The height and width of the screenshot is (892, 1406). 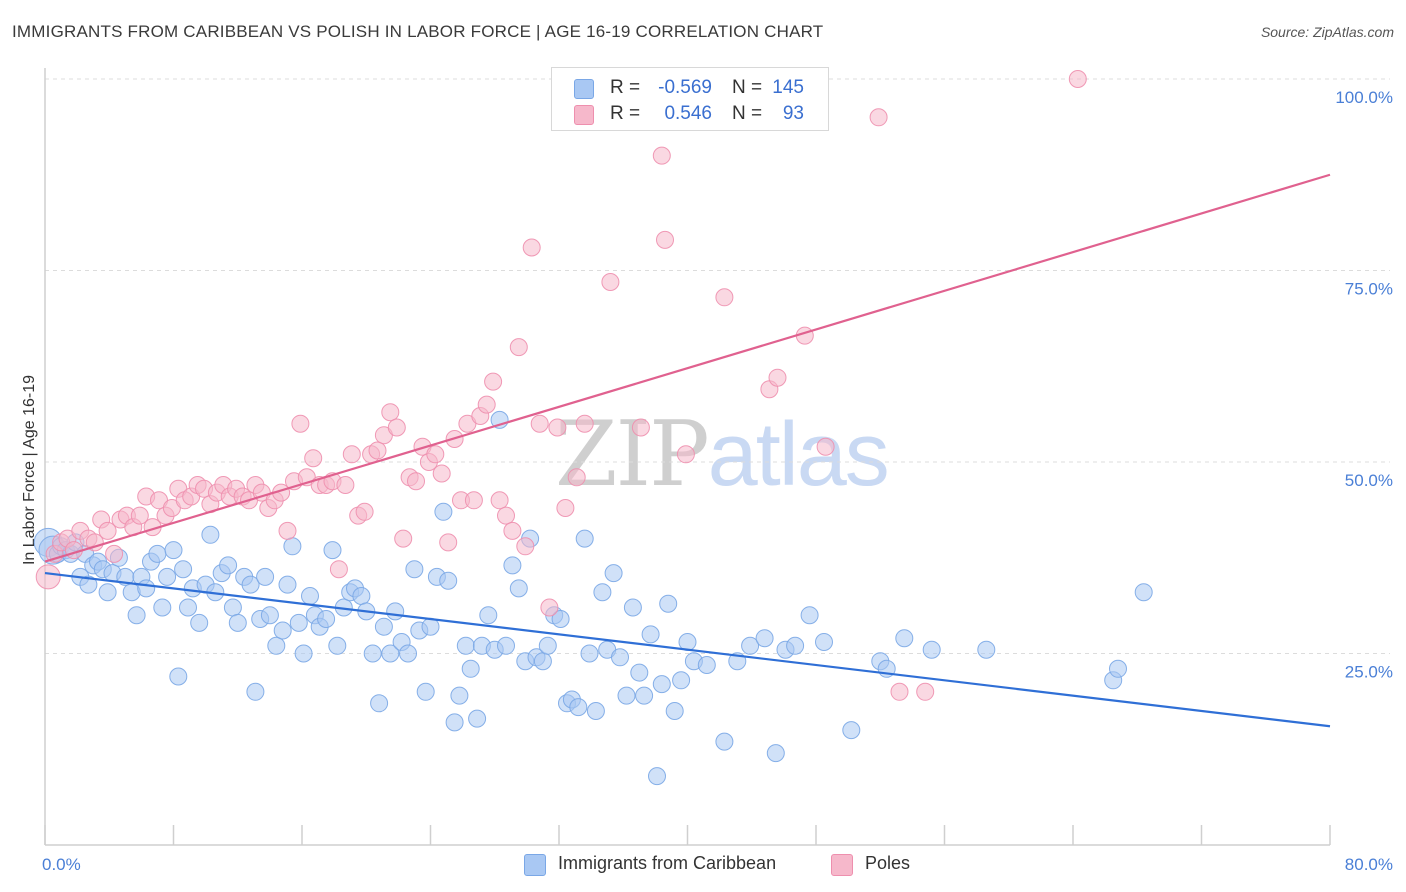 I want to click on series-legend: Immigrants from Caribbean Poles, so click(x=703, y=865).